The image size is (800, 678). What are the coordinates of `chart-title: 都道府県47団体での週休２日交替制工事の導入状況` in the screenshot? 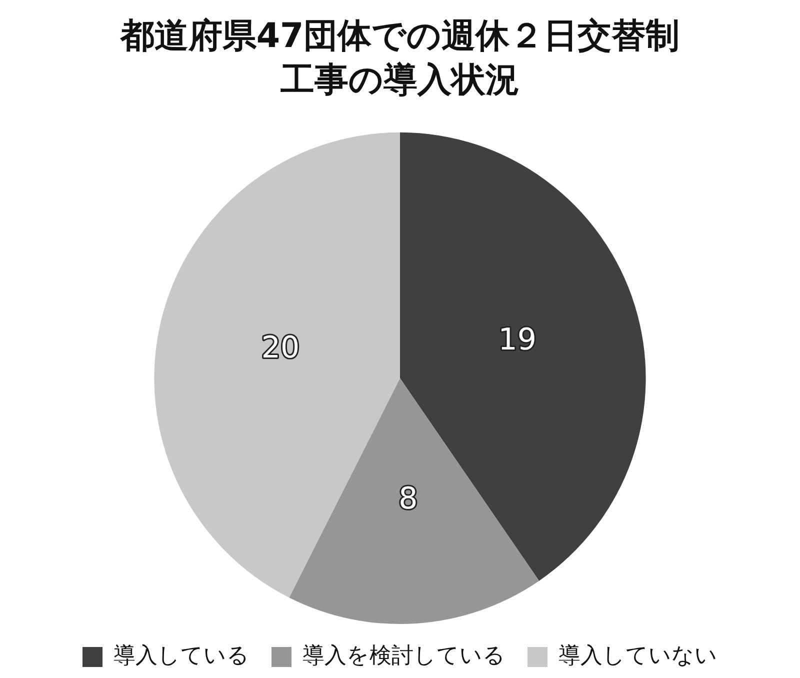 It's located at (399, 58).